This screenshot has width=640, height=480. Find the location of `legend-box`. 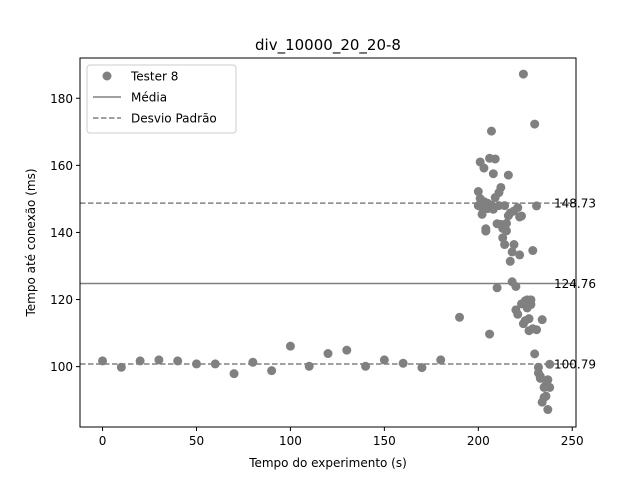

legend-box is located at coordinates (161, 99).